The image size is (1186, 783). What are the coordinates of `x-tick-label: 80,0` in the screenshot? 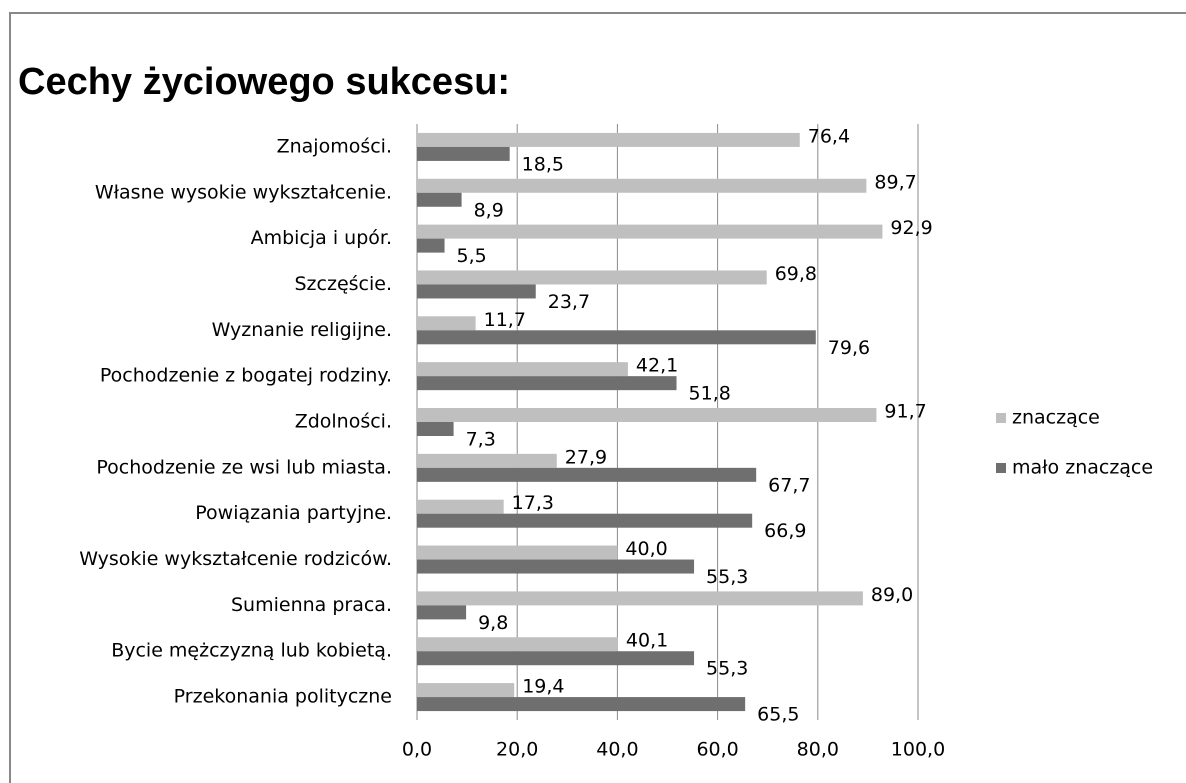 It's located at (818, 750).